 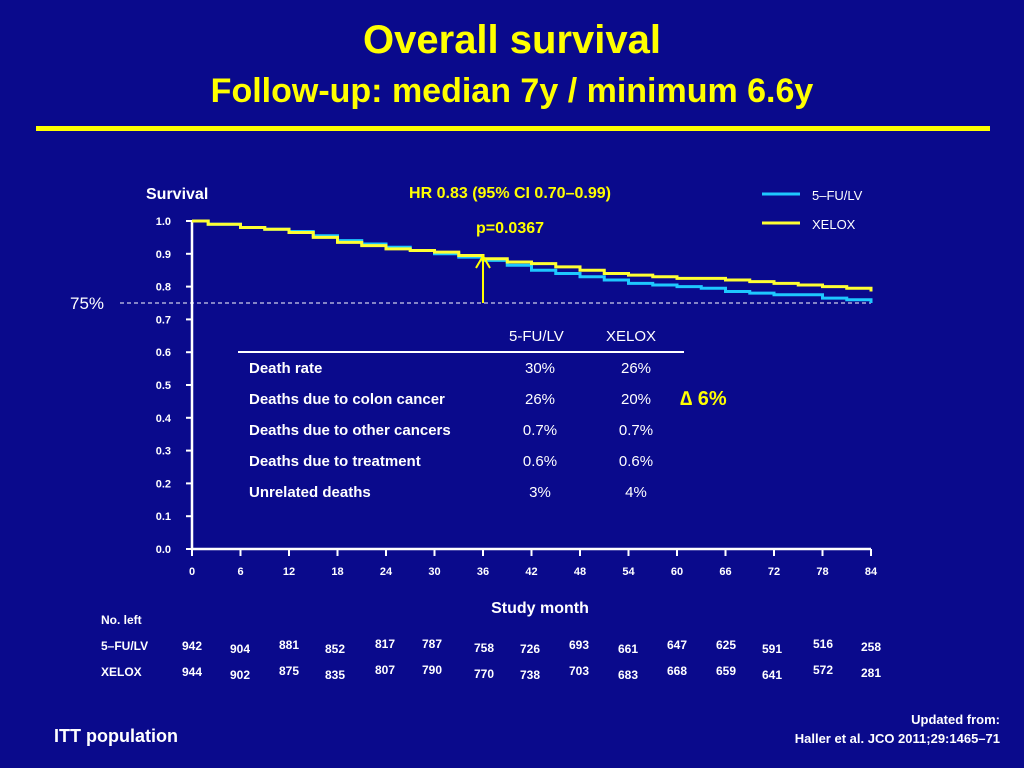 I want to click on y-tick-label: 0.9, so click(x=163, y=255).